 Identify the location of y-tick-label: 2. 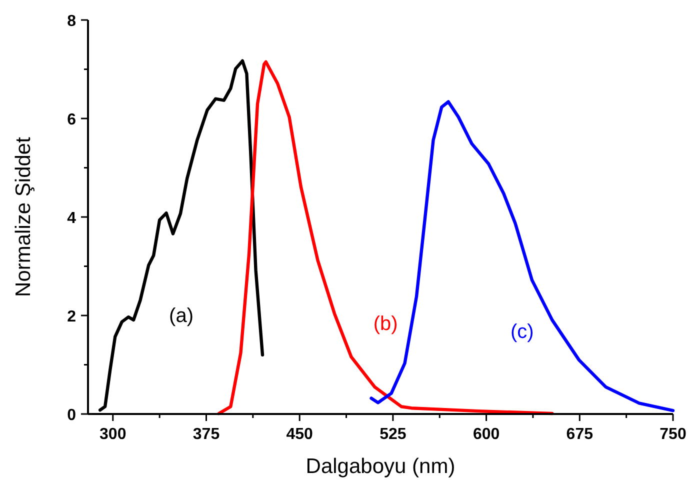
(71, 317).